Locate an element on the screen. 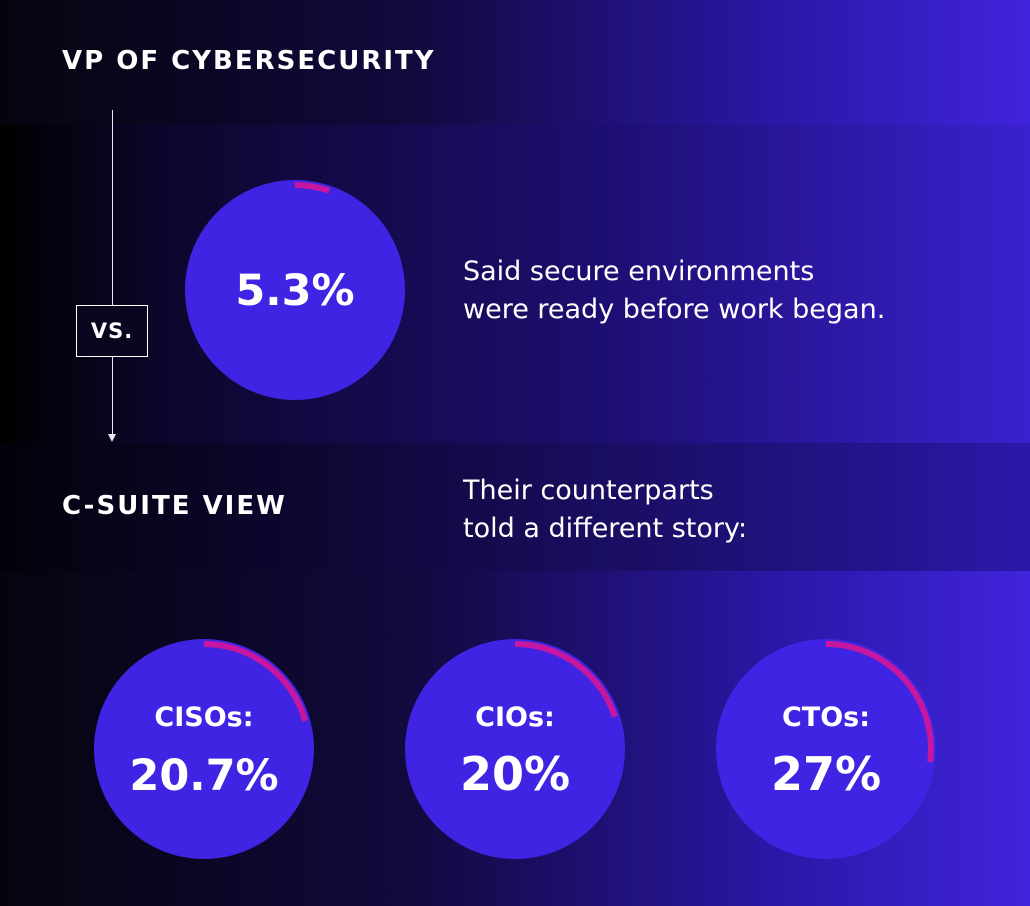 The height and width of the screenshot is (906, 1030). donut-chart-cisos: CISOs: 20.7% is located at coordinates (204, 749).